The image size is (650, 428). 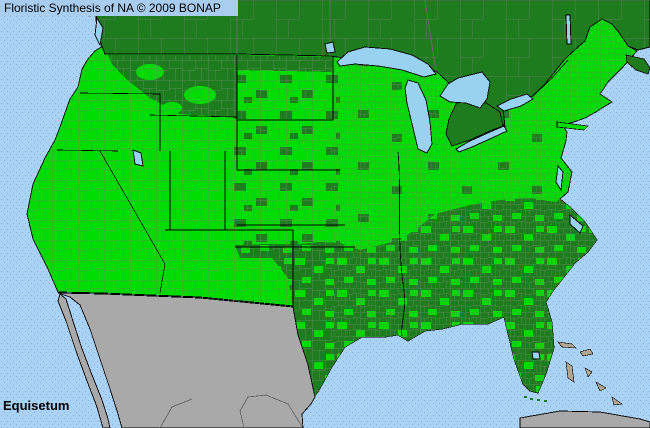 I want to click on coastal-details, so click(x=556, y=230).